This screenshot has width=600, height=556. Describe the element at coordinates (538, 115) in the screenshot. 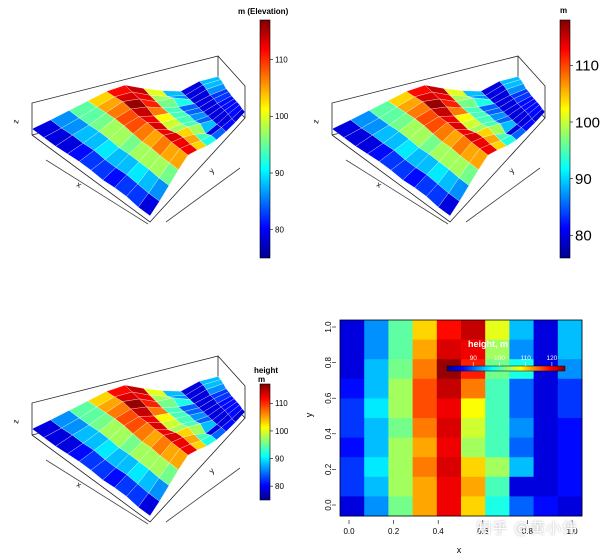

I see `surface-facet` at that location.